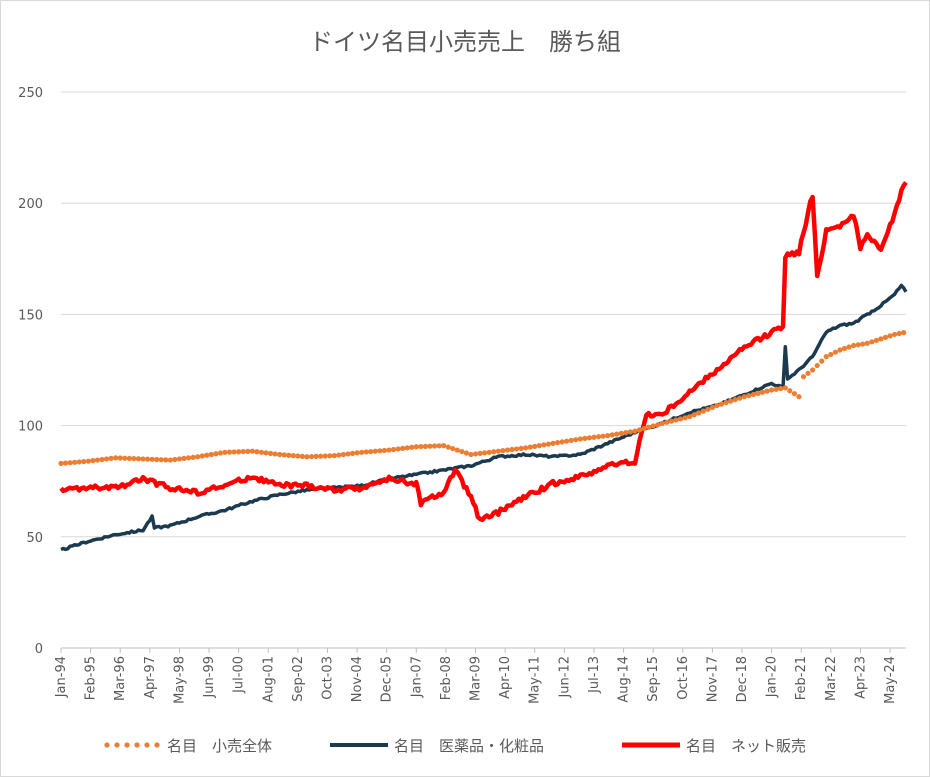 Image resolution: width=930 pixels, height=777 pixels. I want to click on x-tick-label: May-98, so click(179, 680).